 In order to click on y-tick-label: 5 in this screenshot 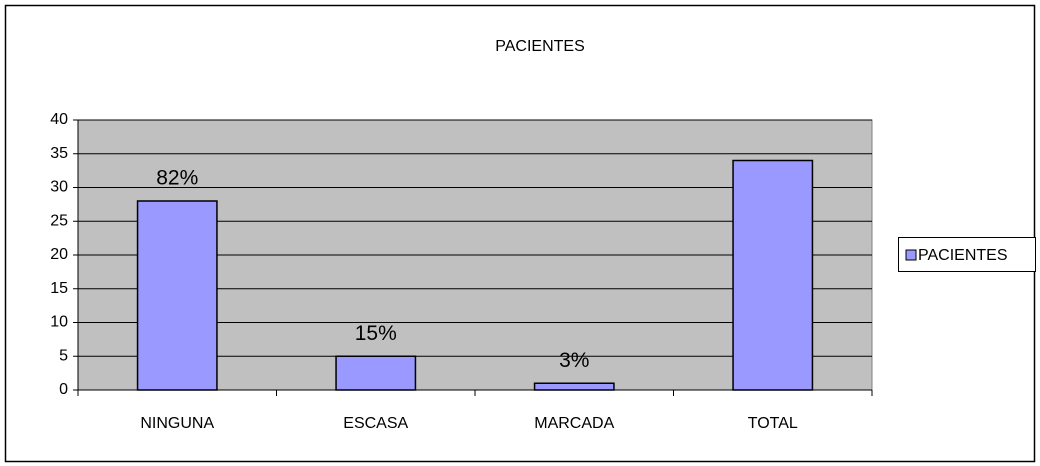, I will do `click(63, 355)`.